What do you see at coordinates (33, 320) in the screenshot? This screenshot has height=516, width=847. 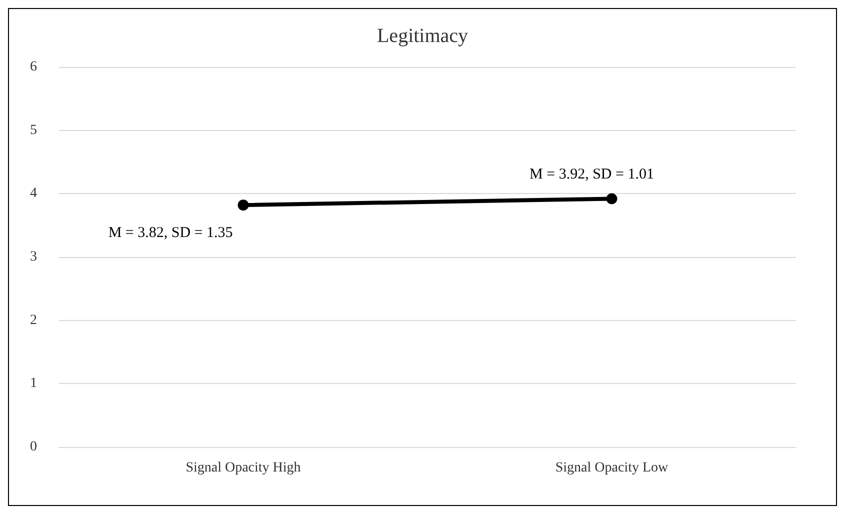 I see `y-tick-label: 2` at bounding box center [33, 320].